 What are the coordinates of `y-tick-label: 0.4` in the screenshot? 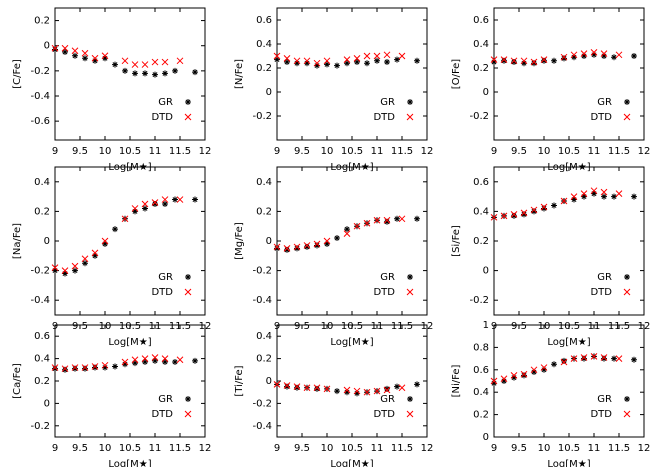 It's located at (264, 182).